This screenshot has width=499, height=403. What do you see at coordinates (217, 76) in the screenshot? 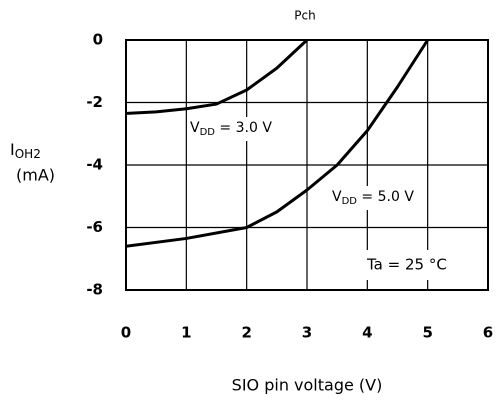
I see `line` at bounding box center [217, 76].